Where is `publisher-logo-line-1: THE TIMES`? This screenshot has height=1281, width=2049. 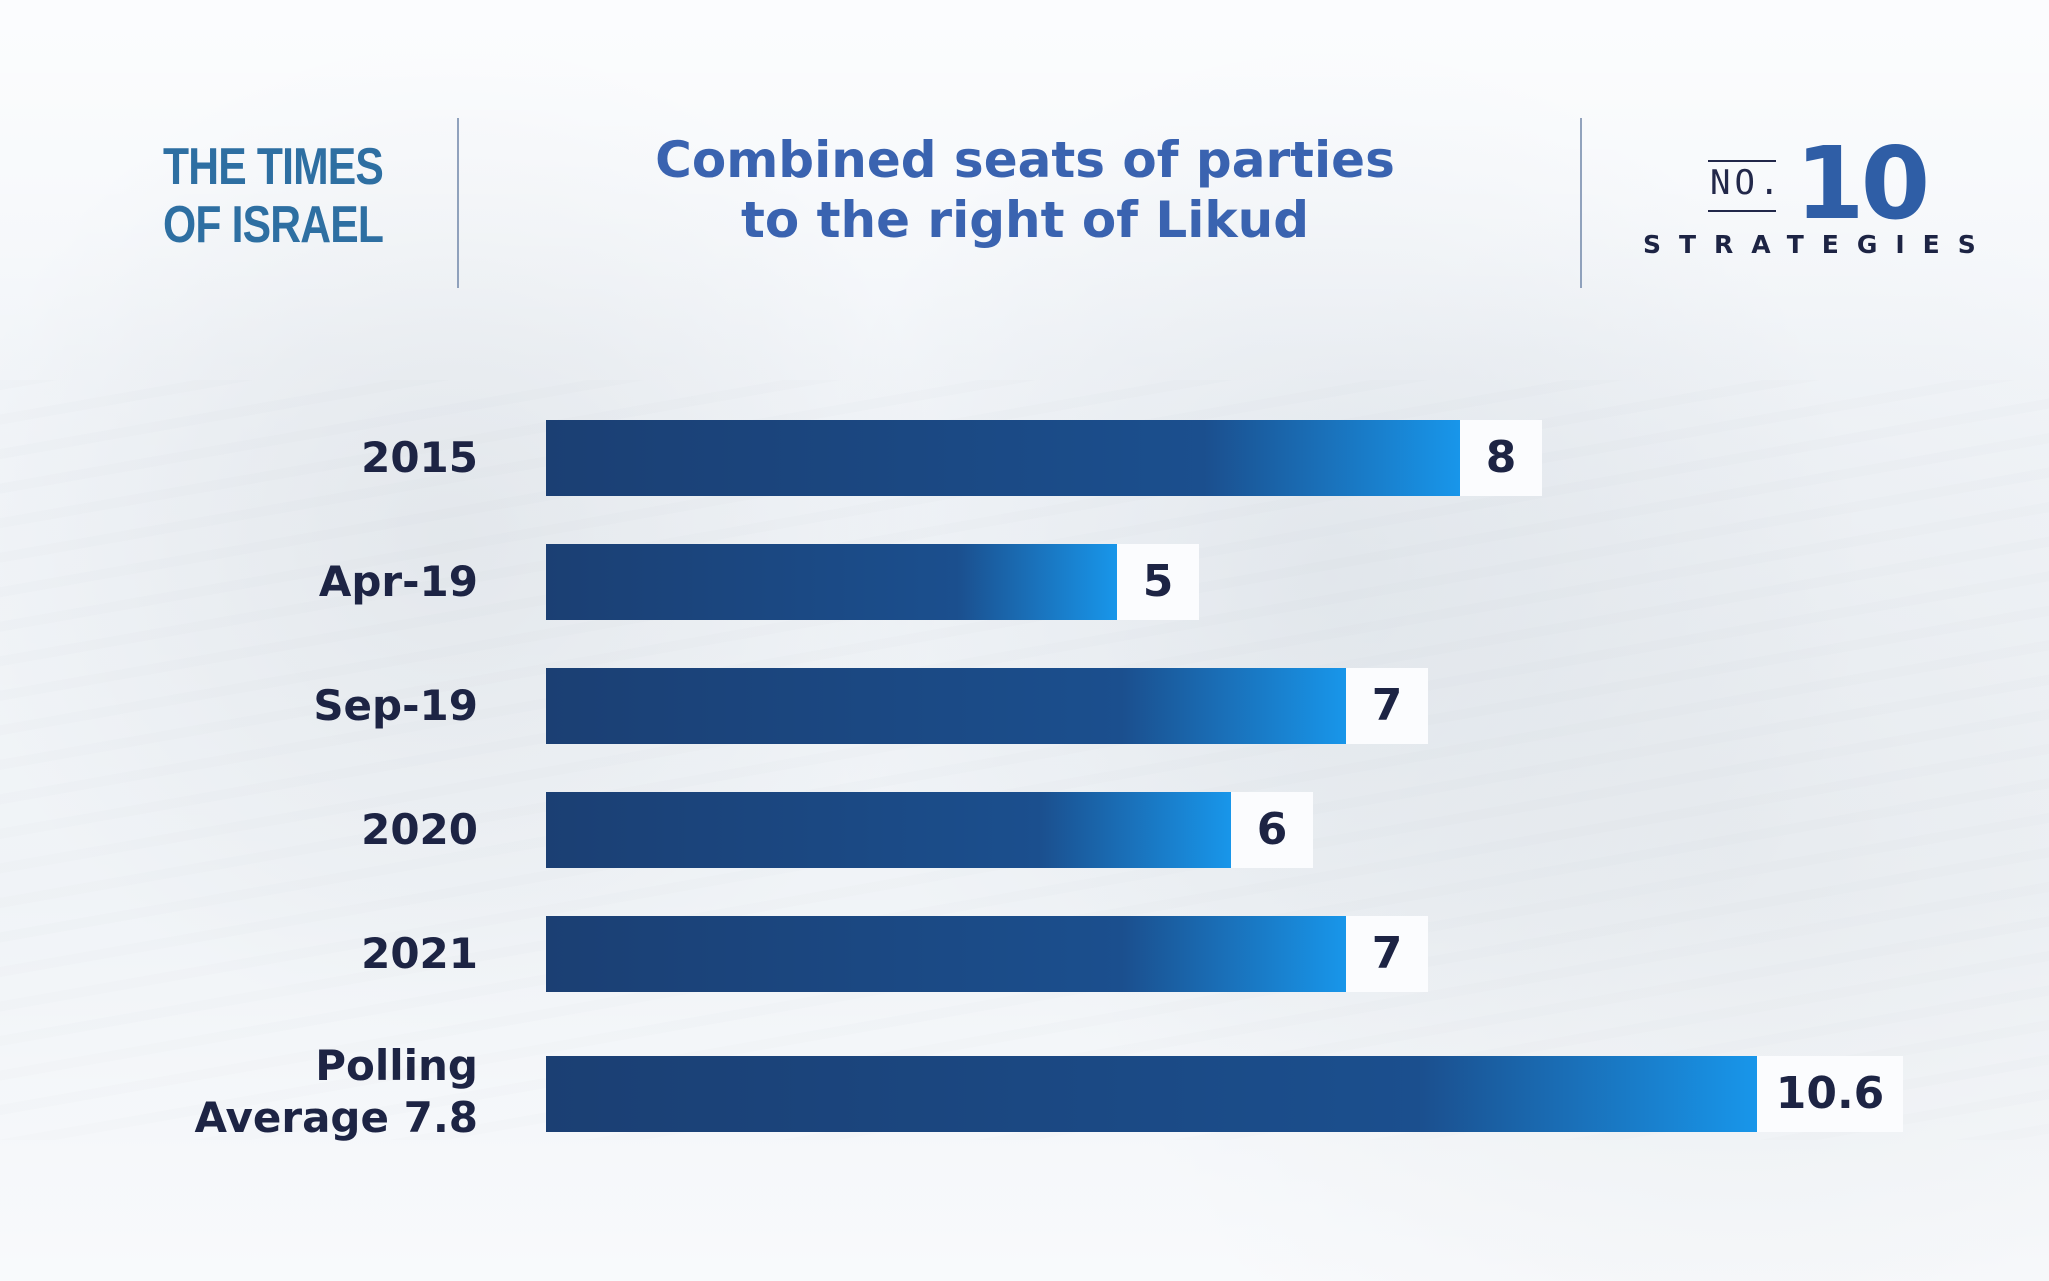
publisher-logo-line-1: THE TIMES is located at coordinates (273, 167).